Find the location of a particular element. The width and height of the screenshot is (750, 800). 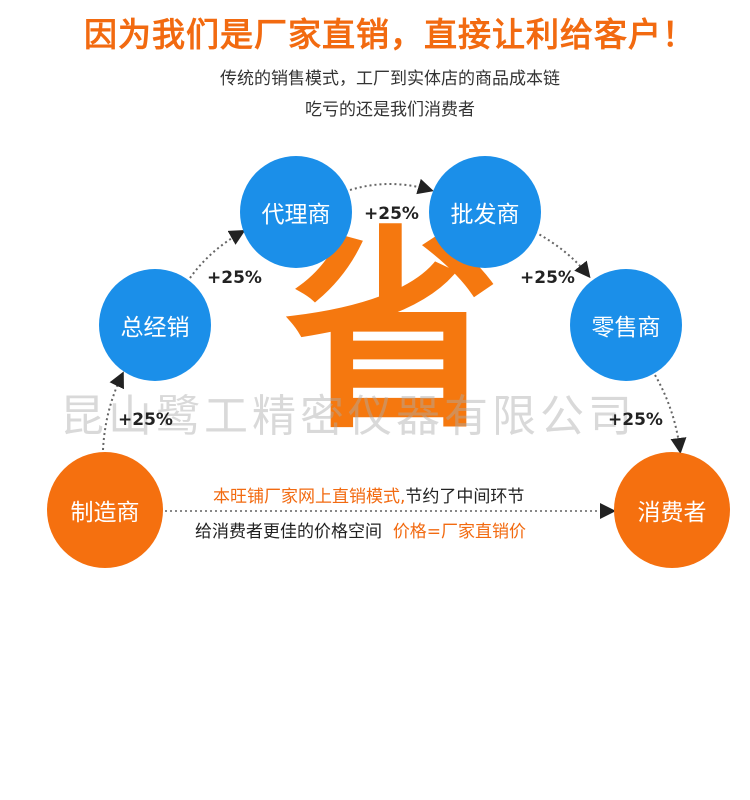

node-agent: 代理商 is located at coordinates (296, 212).